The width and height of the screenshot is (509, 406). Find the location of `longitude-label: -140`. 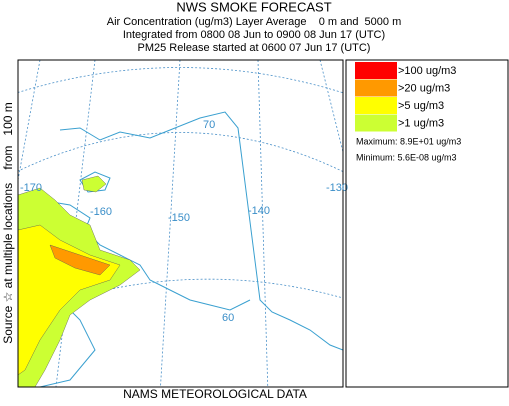

longitude-label: -140 is located at coordinates (259, 211).